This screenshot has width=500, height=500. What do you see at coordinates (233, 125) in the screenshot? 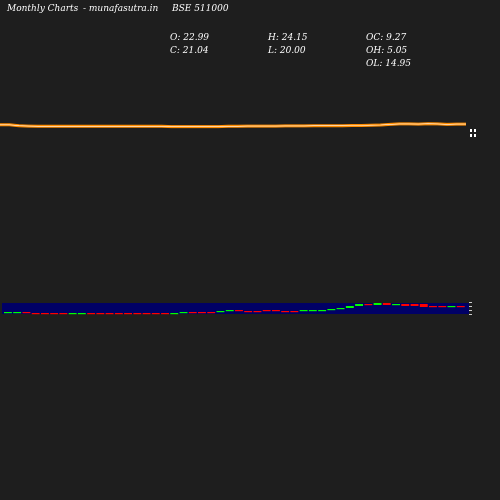
I see `price-line-highlight` at bounding box center [233, 125].